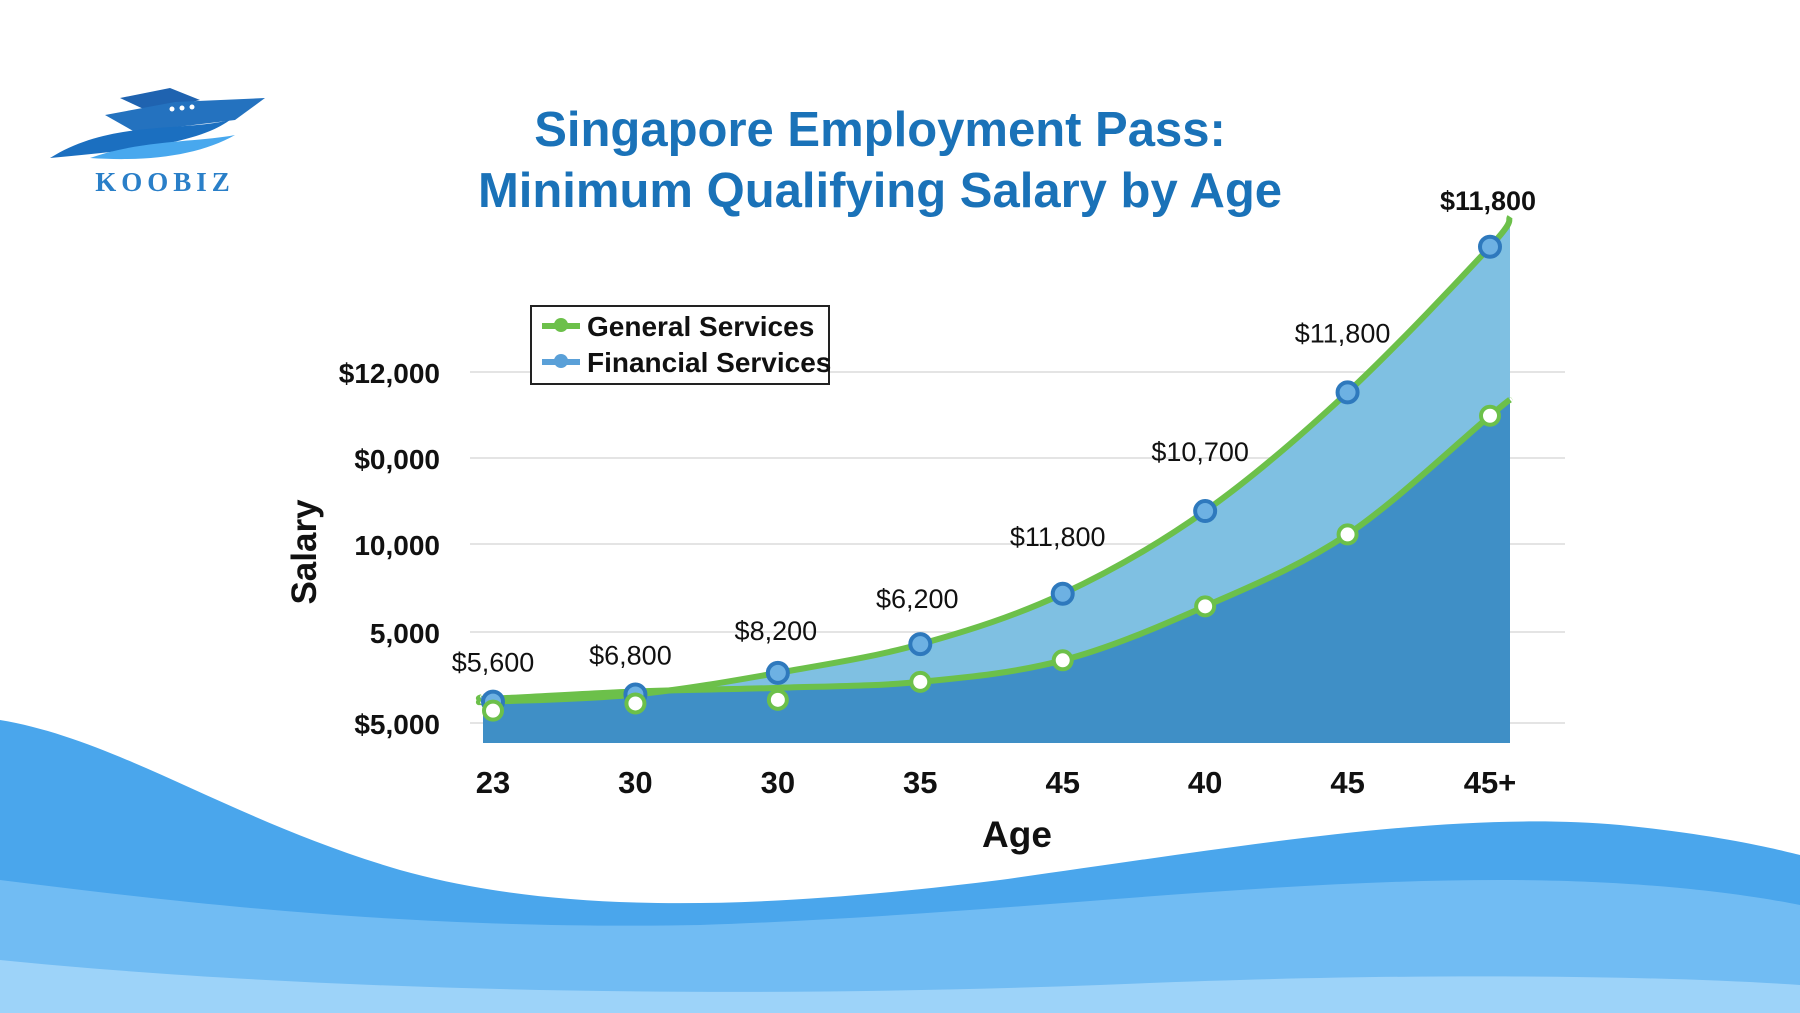 The width and height of the screenshot is (1800, 1013). I want to click on koobiz-logo: KOOBIZ, so click(165, 140).